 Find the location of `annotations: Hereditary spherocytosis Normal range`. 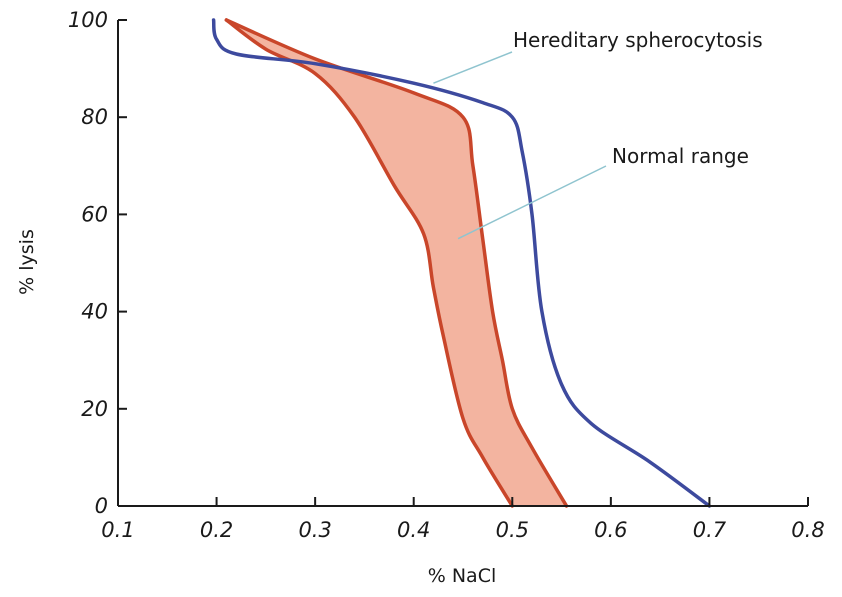

annotations: Hereditary spherocytosis Normal range is located at coordinates (598, 134).